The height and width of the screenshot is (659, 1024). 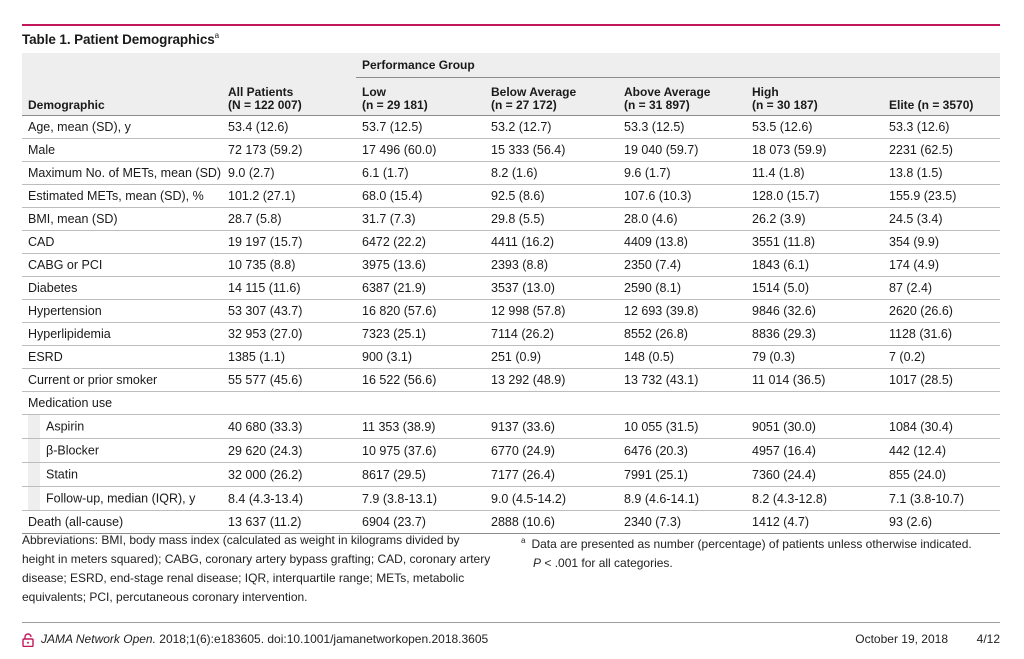 What do you see at coordinates (942, 334) in the screenshot?
I see `table-cell: 1128 (31.6)` at bounding box center [942, 334].